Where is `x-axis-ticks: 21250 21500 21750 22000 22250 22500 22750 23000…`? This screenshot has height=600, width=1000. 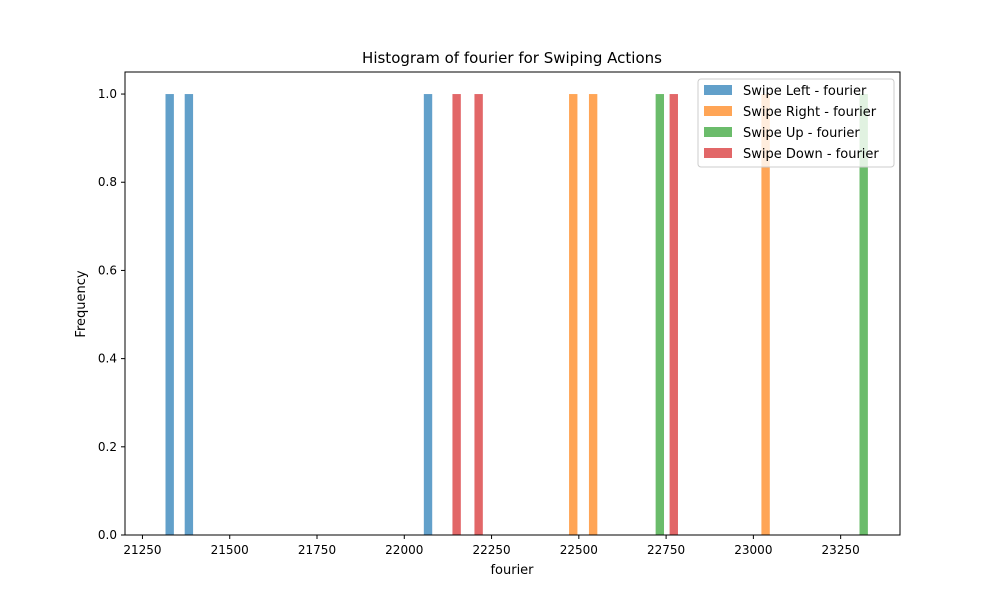 x-axis-ticks: 21250 21500 21750 22000 22250 22500 22750 23000… is located at coordinates (491, 546).